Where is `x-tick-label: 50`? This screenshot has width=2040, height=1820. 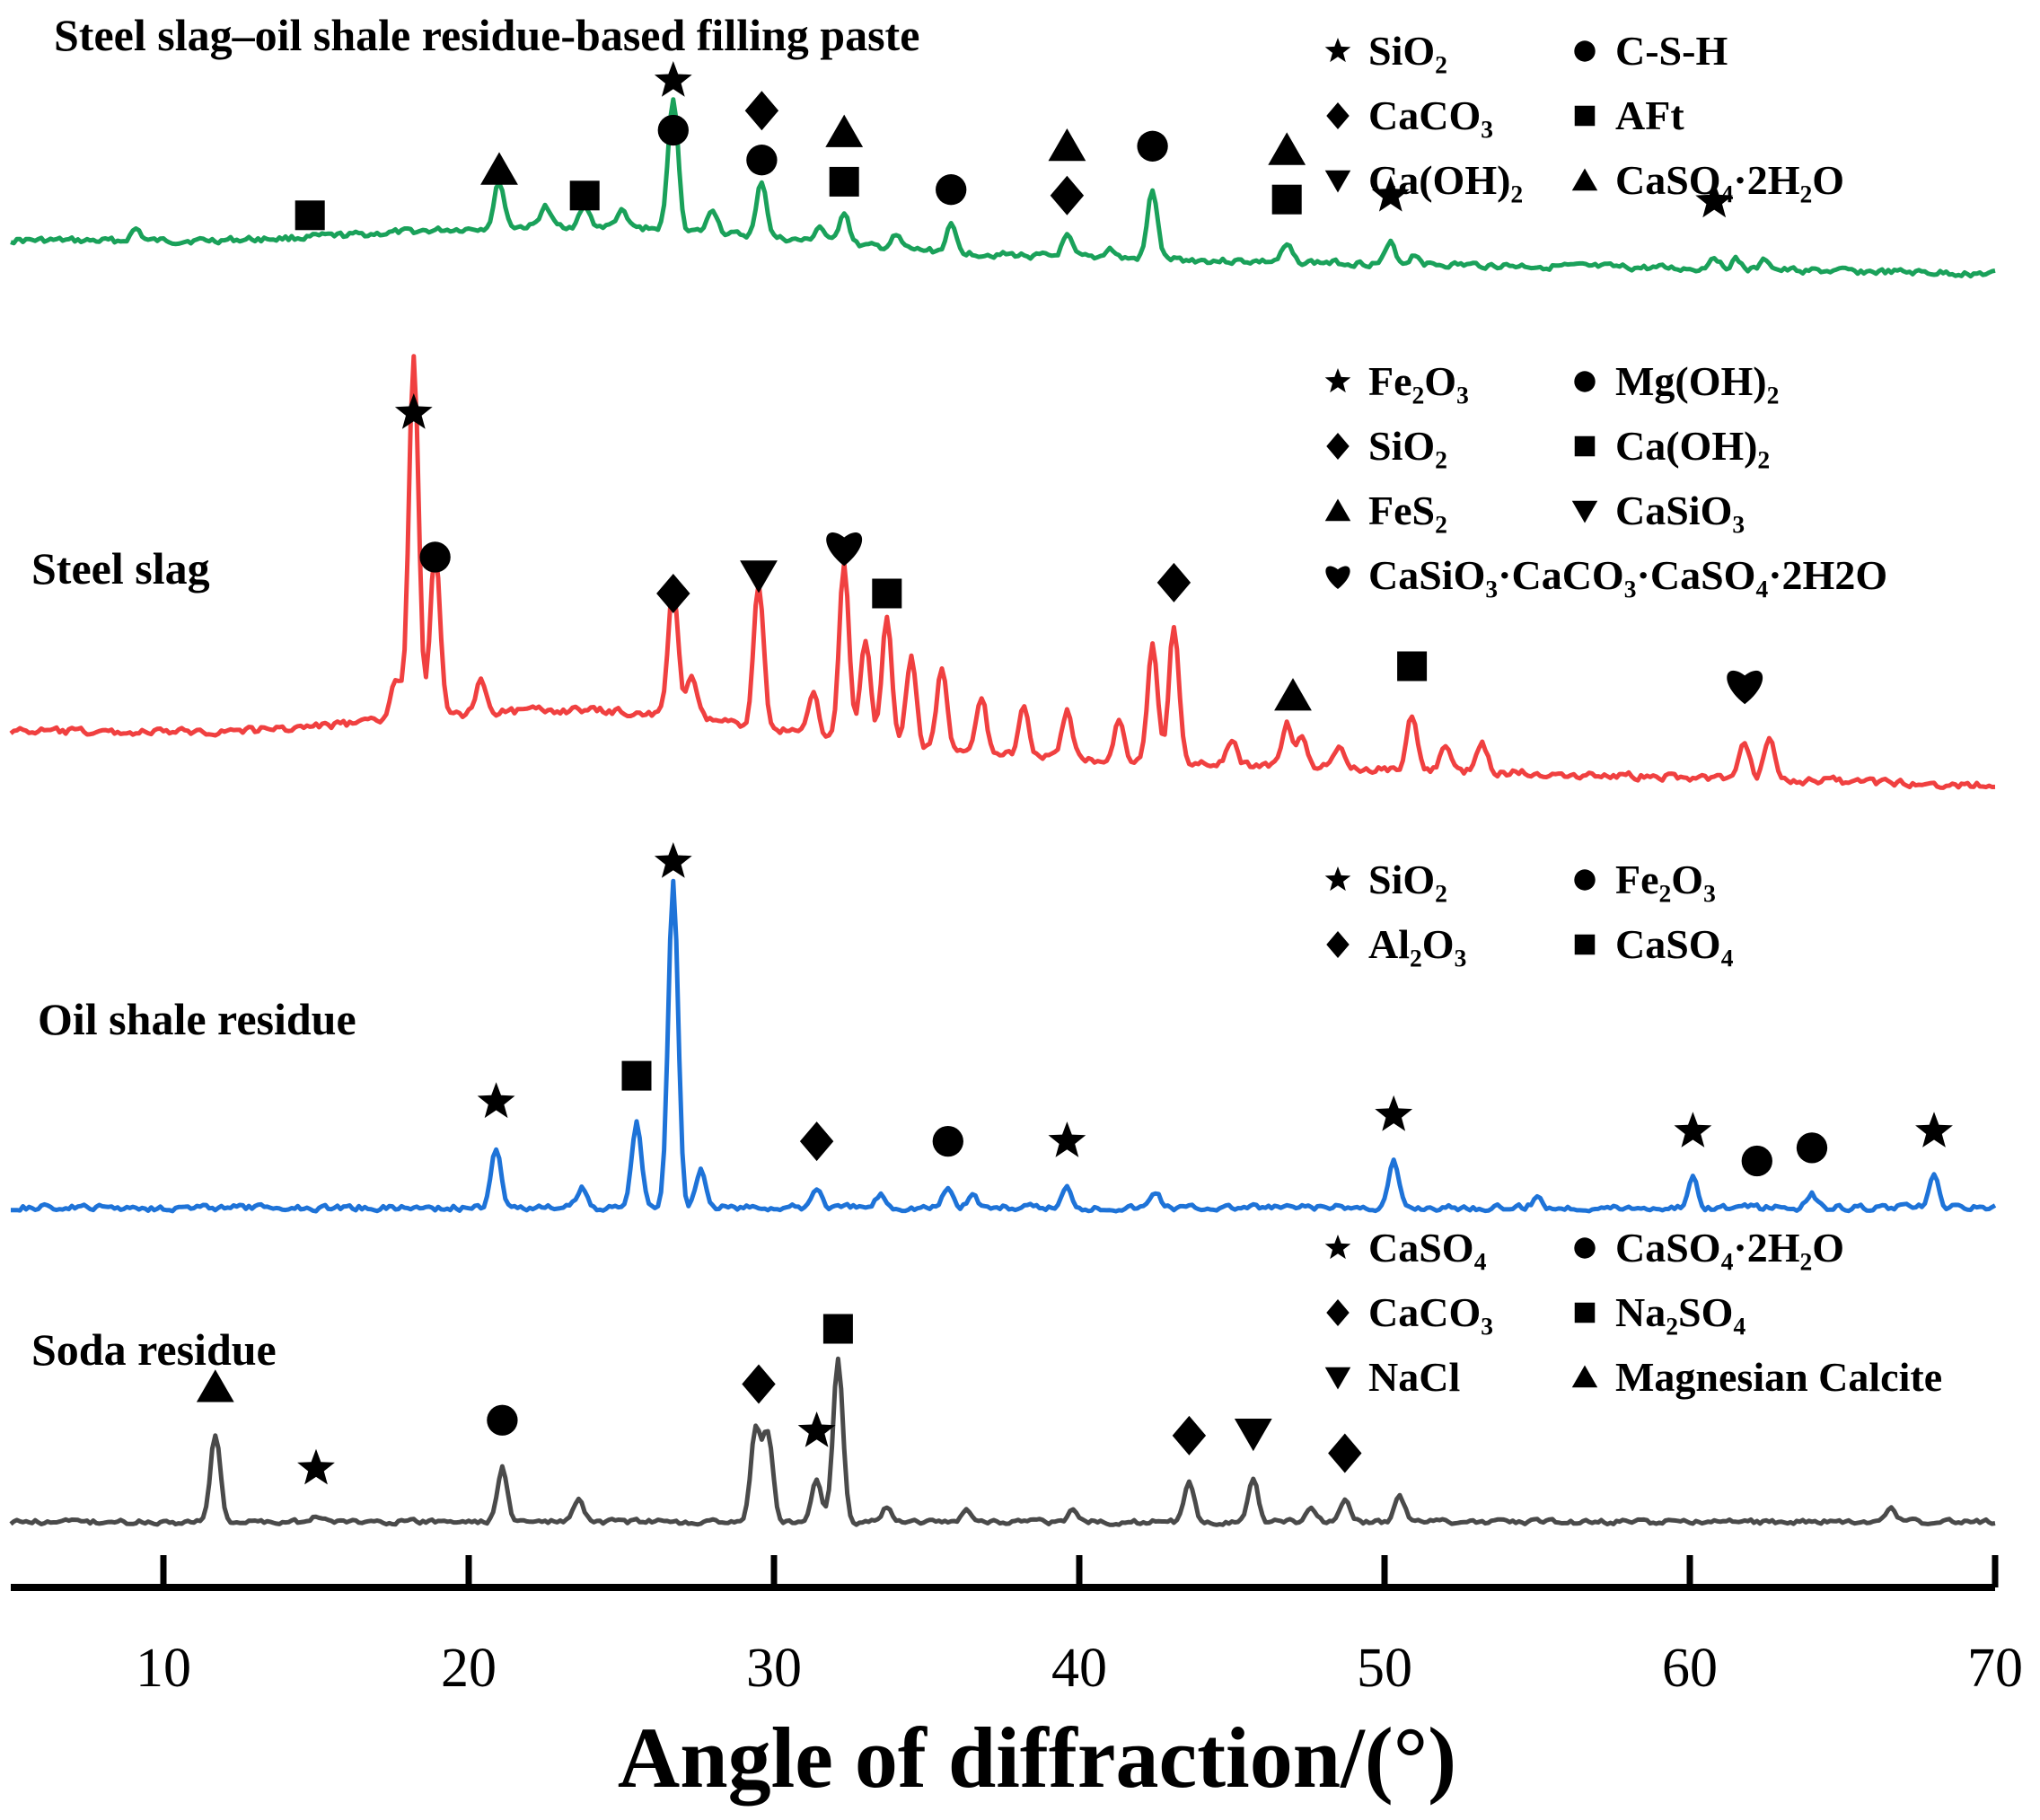
x-tick-label: 50 is located at coordinates (1384, 1669).